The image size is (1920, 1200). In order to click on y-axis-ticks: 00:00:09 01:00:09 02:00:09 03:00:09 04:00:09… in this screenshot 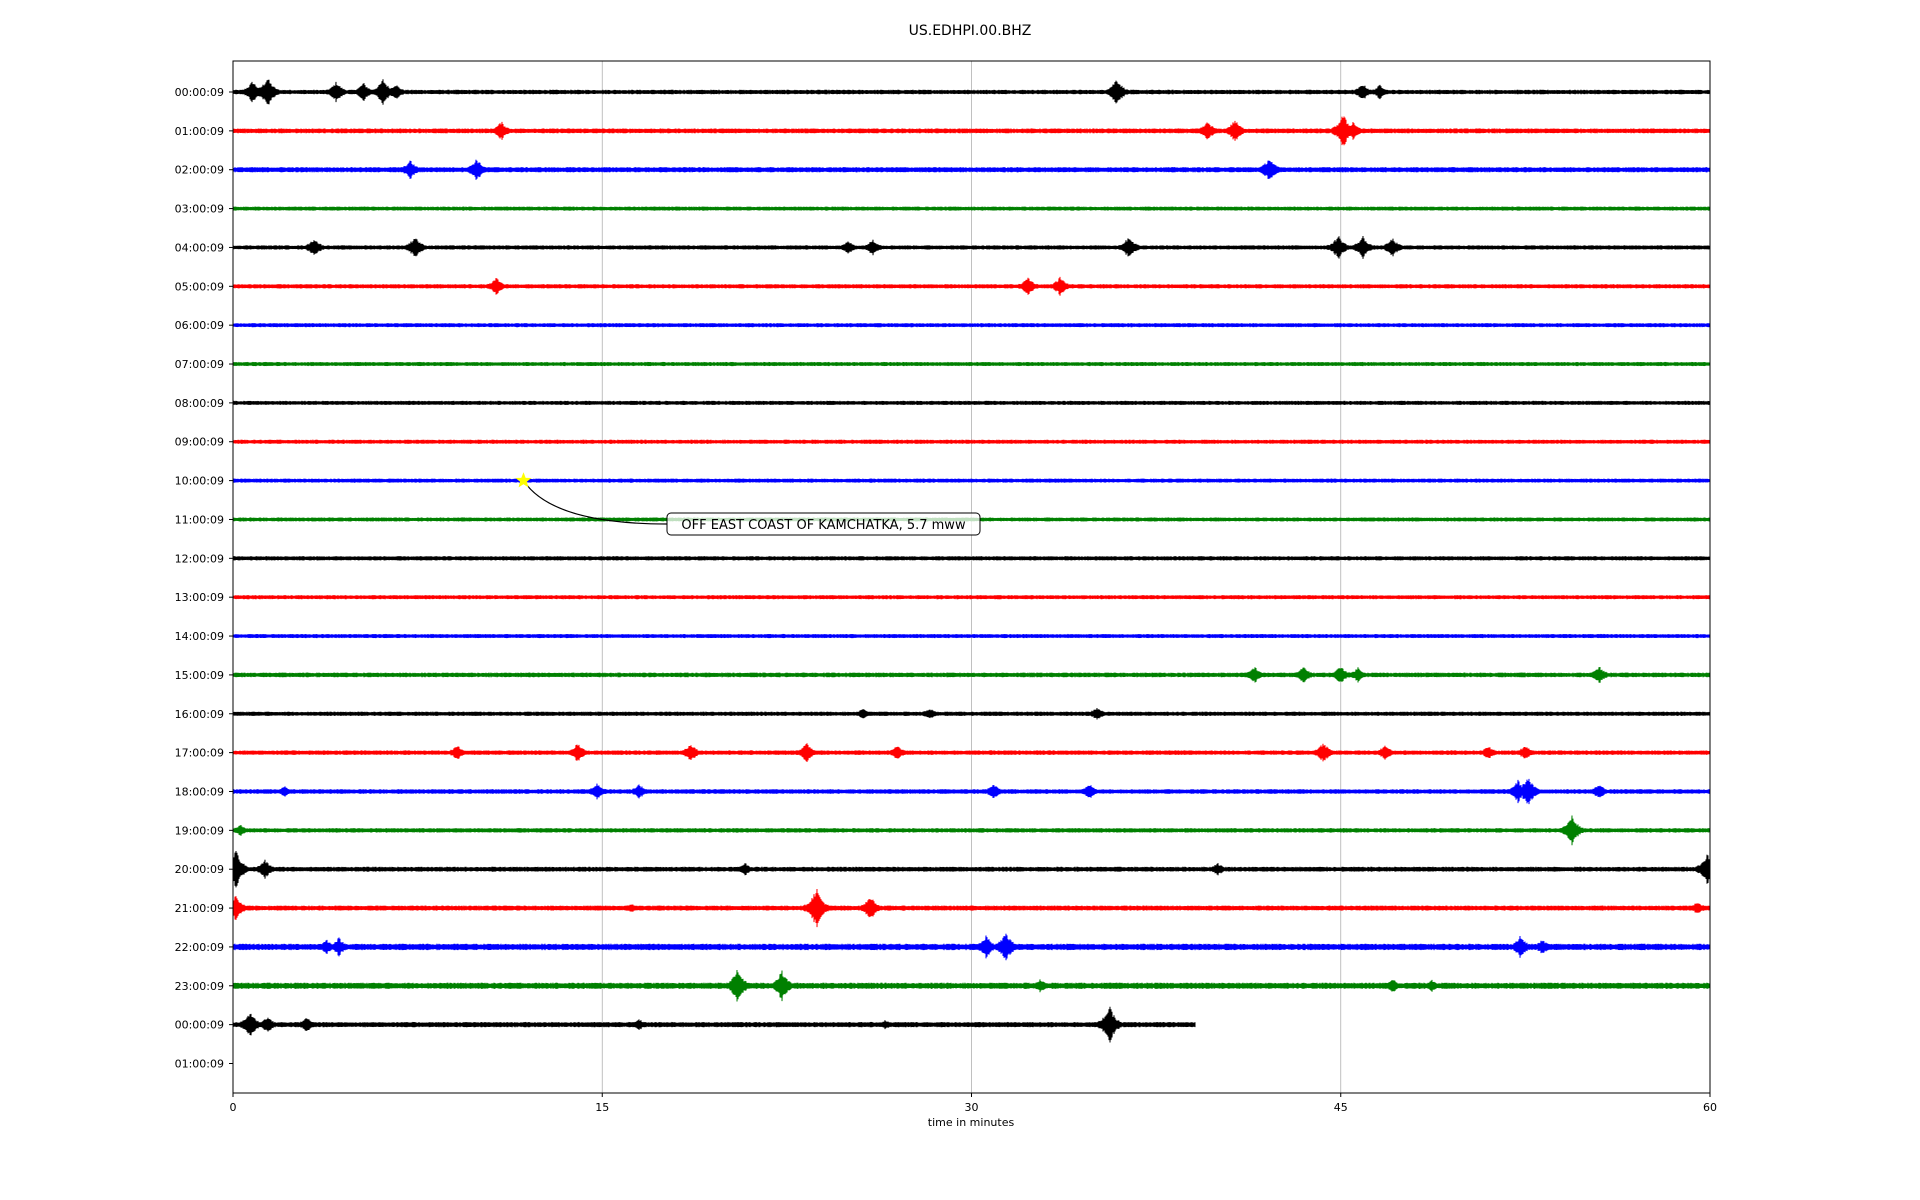, I will do `click(204, 578)`.